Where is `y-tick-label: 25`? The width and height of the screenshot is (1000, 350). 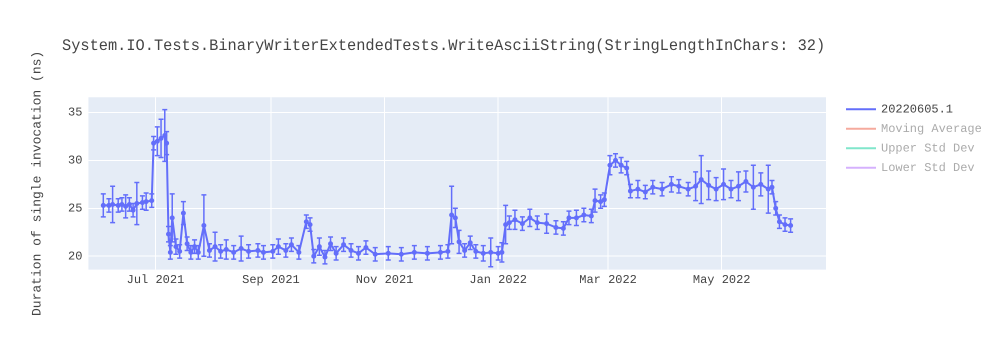 y-tick-label: 25 is located at coordinates (75, 208).